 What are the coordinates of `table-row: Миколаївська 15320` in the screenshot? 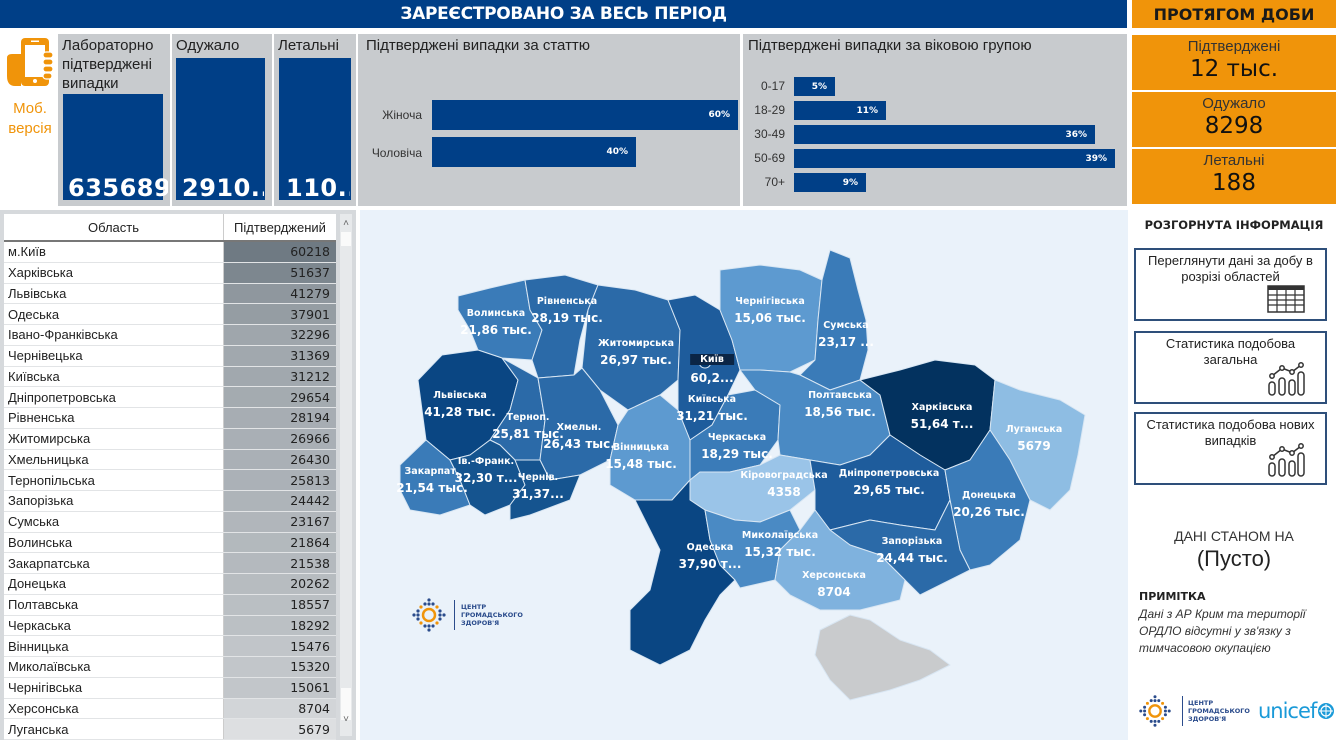 It's located at (170, 667).